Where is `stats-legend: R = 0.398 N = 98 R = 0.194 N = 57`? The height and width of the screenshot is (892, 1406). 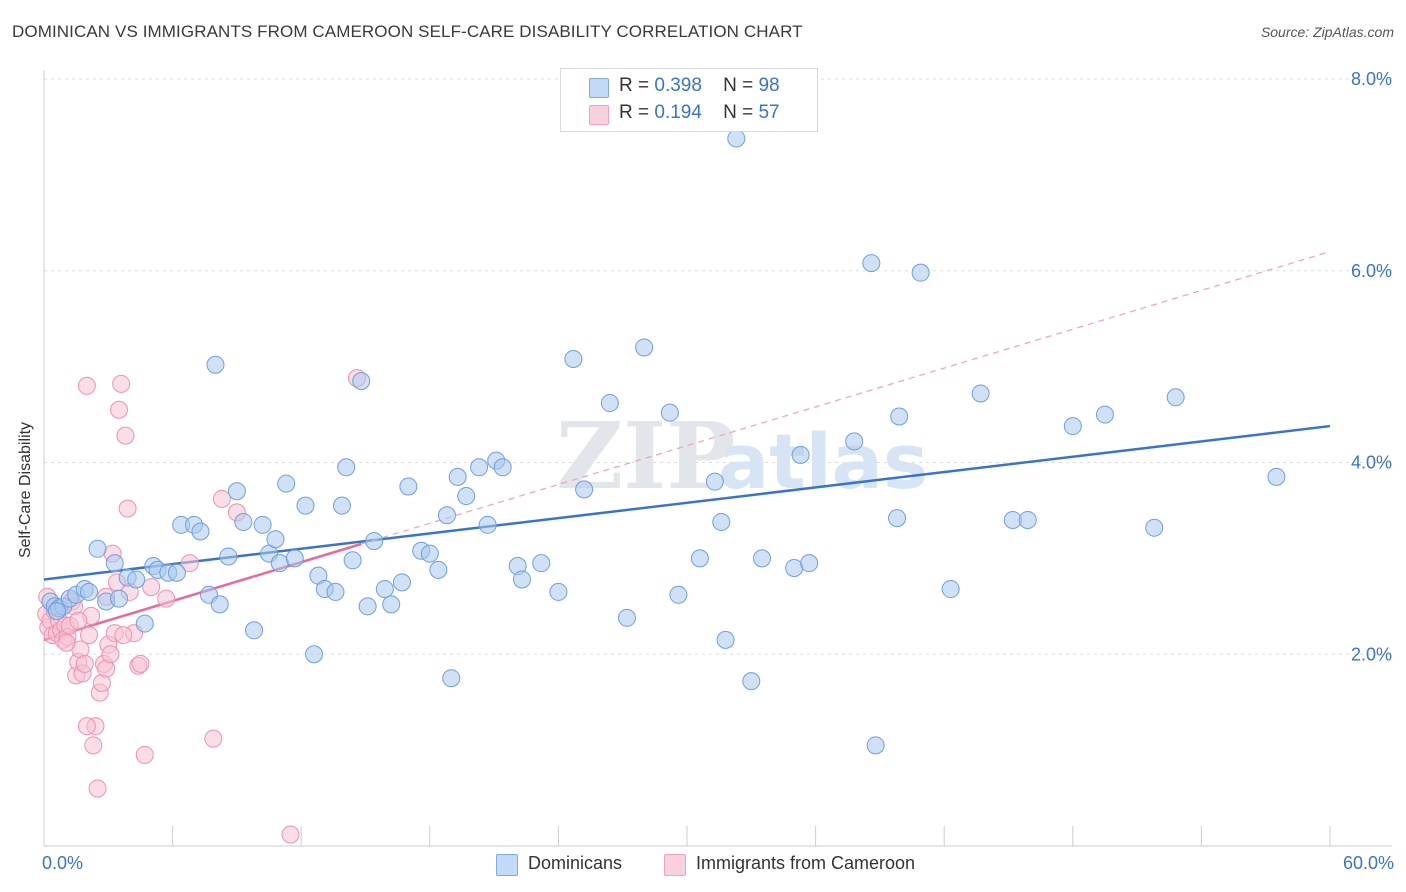
stats-legend: R = 0.398 N = 98 R = 0.194 N = 57 is located at coordinates (689, 100).